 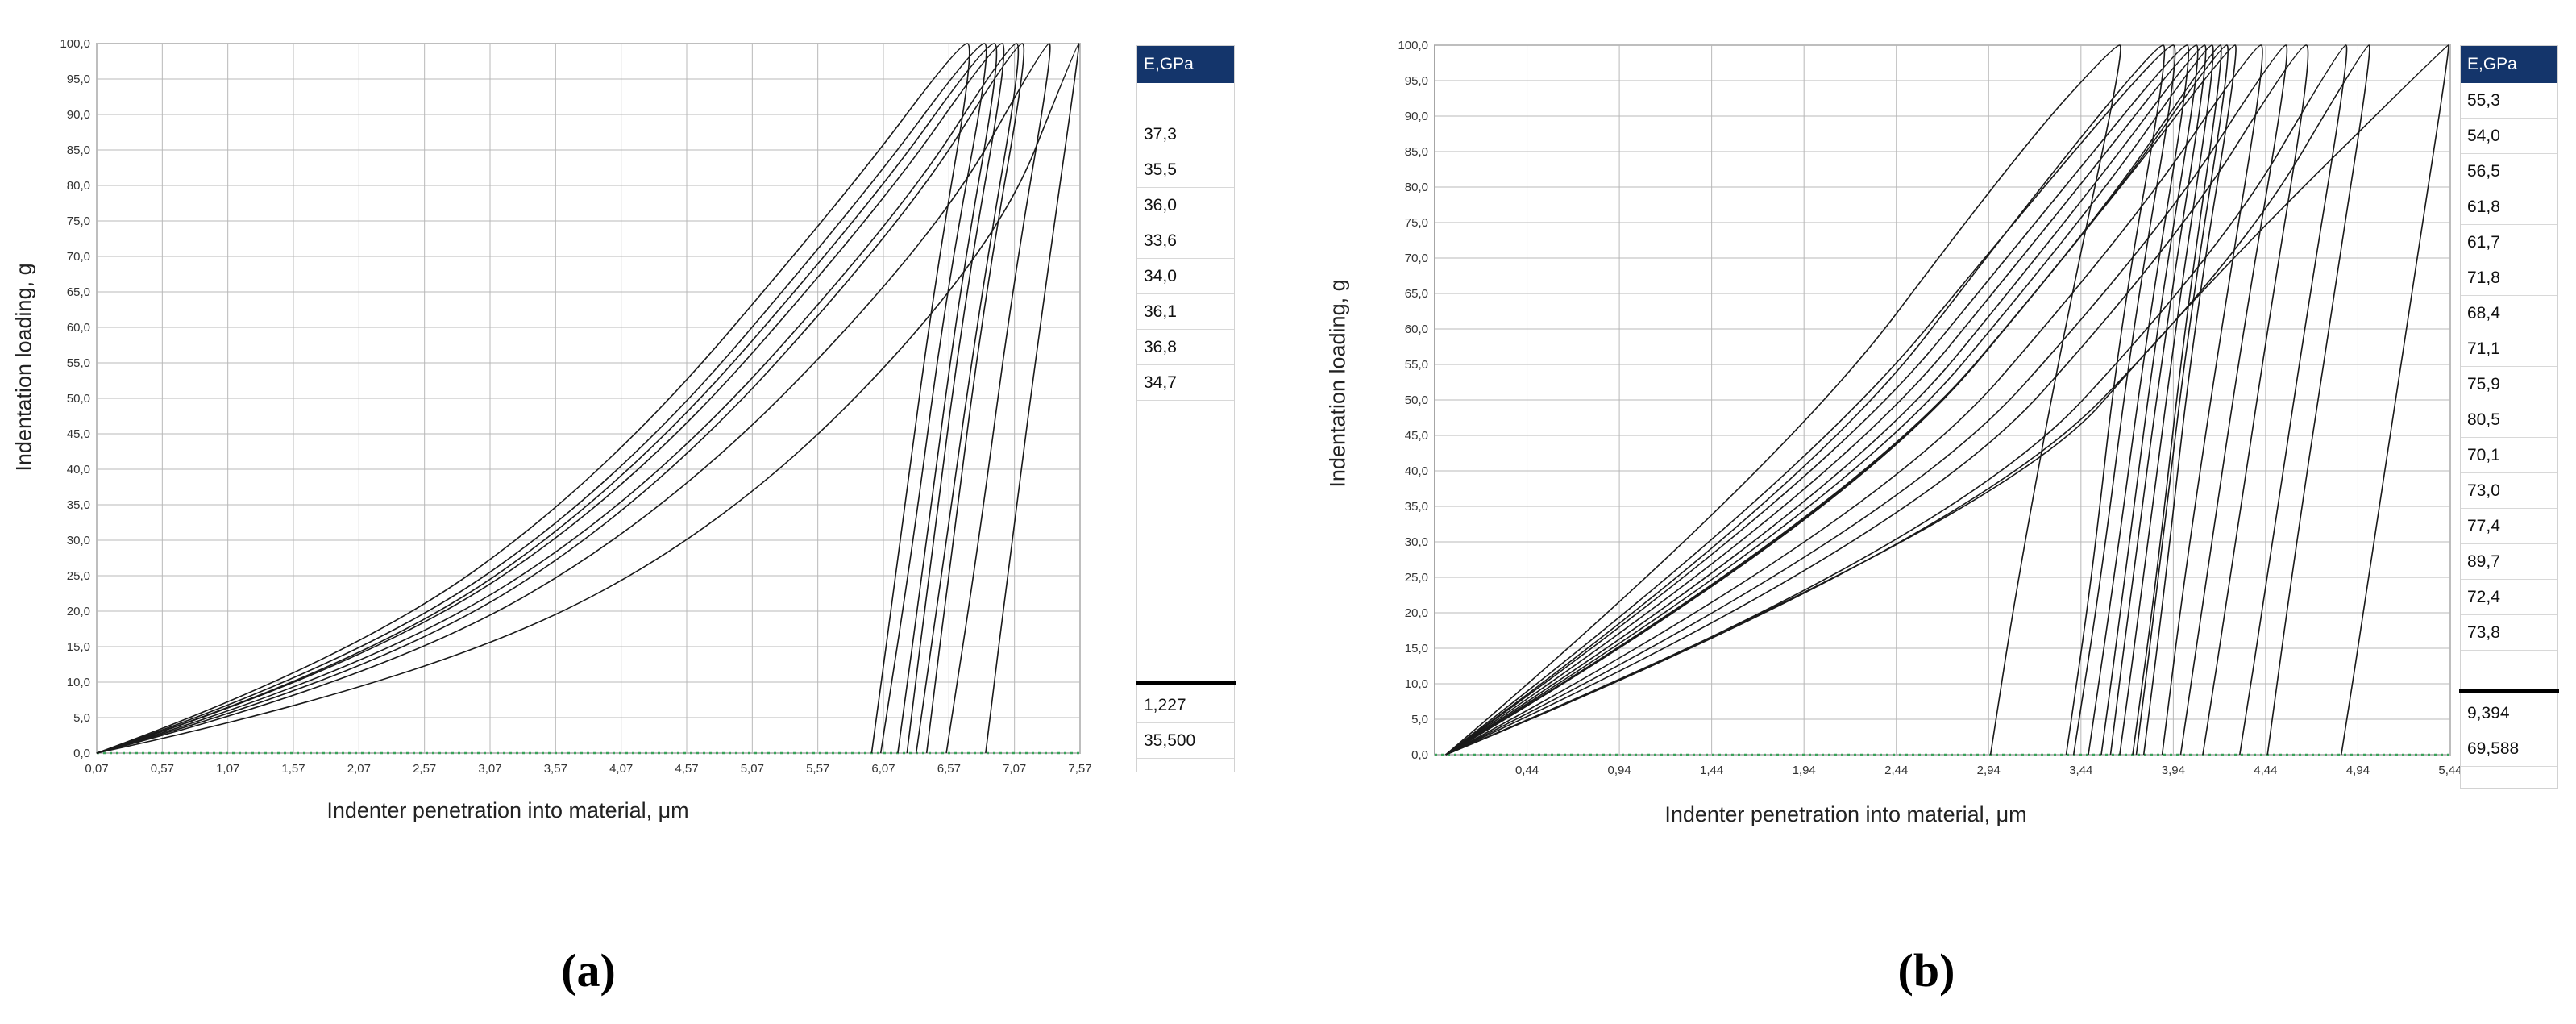 I want to click on table-value: 72,4, so click(x=2509, y=597).